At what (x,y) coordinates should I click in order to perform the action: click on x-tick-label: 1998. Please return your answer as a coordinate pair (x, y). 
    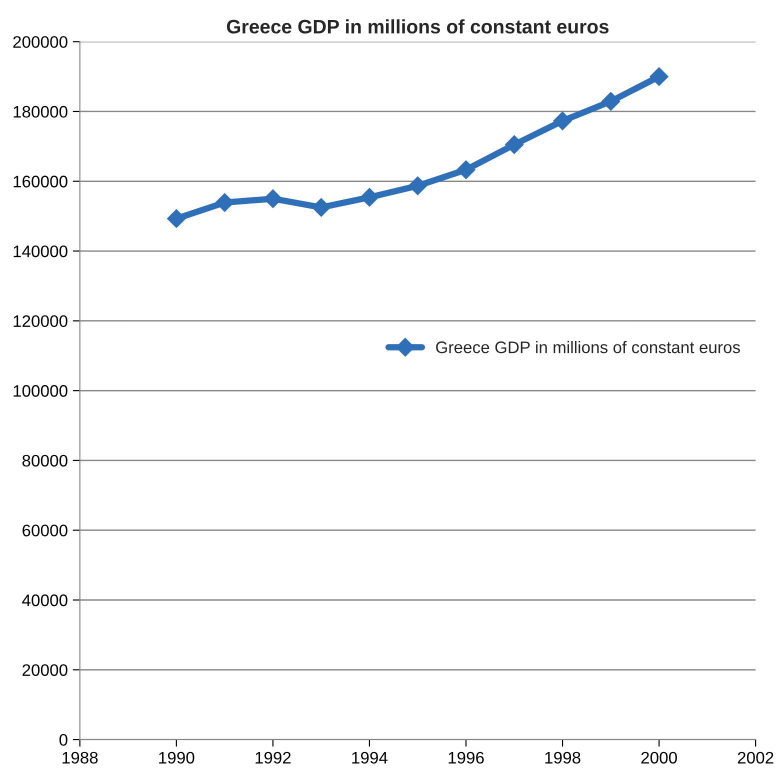
    Looking at the image, I should click on (562, 758).